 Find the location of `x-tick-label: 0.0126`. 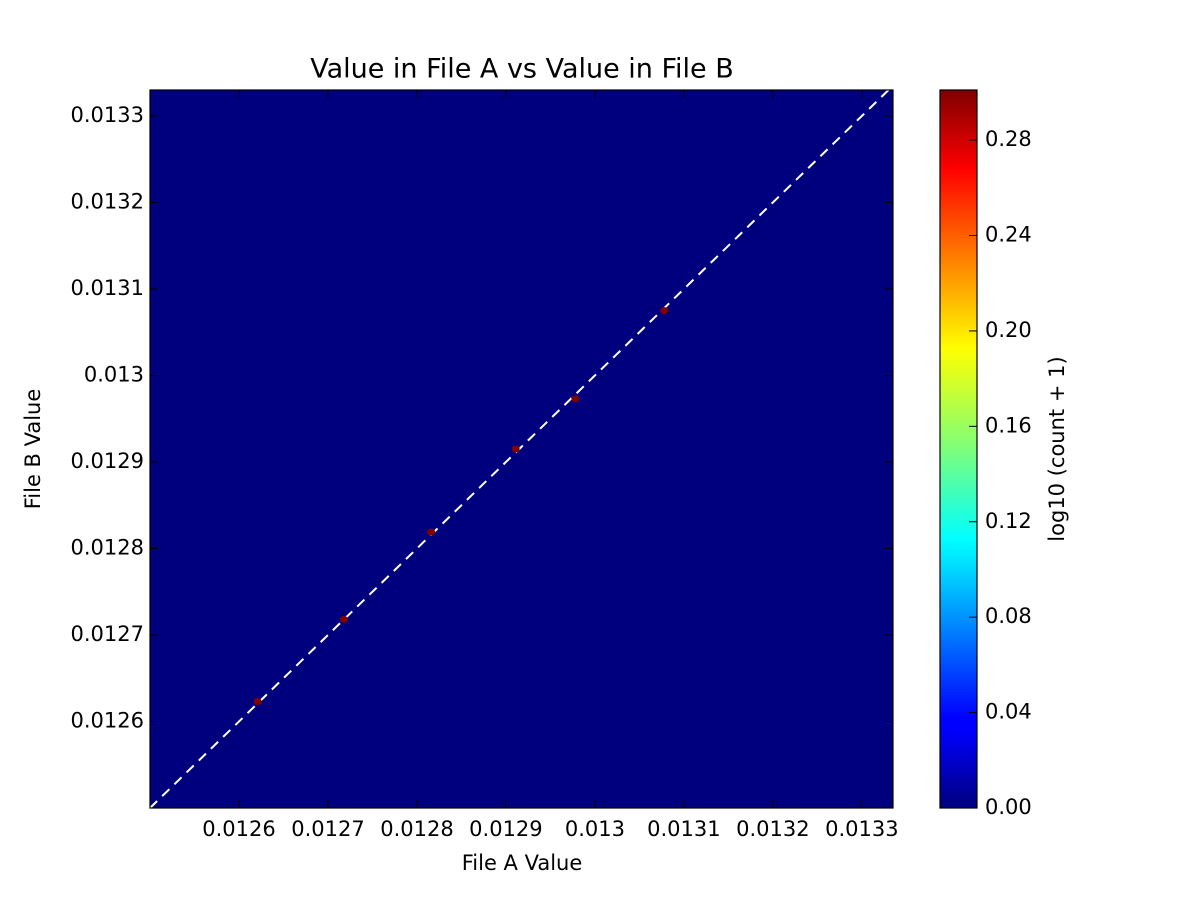

x-tick-label: 0.0126 is located at coordinates (238, 829).